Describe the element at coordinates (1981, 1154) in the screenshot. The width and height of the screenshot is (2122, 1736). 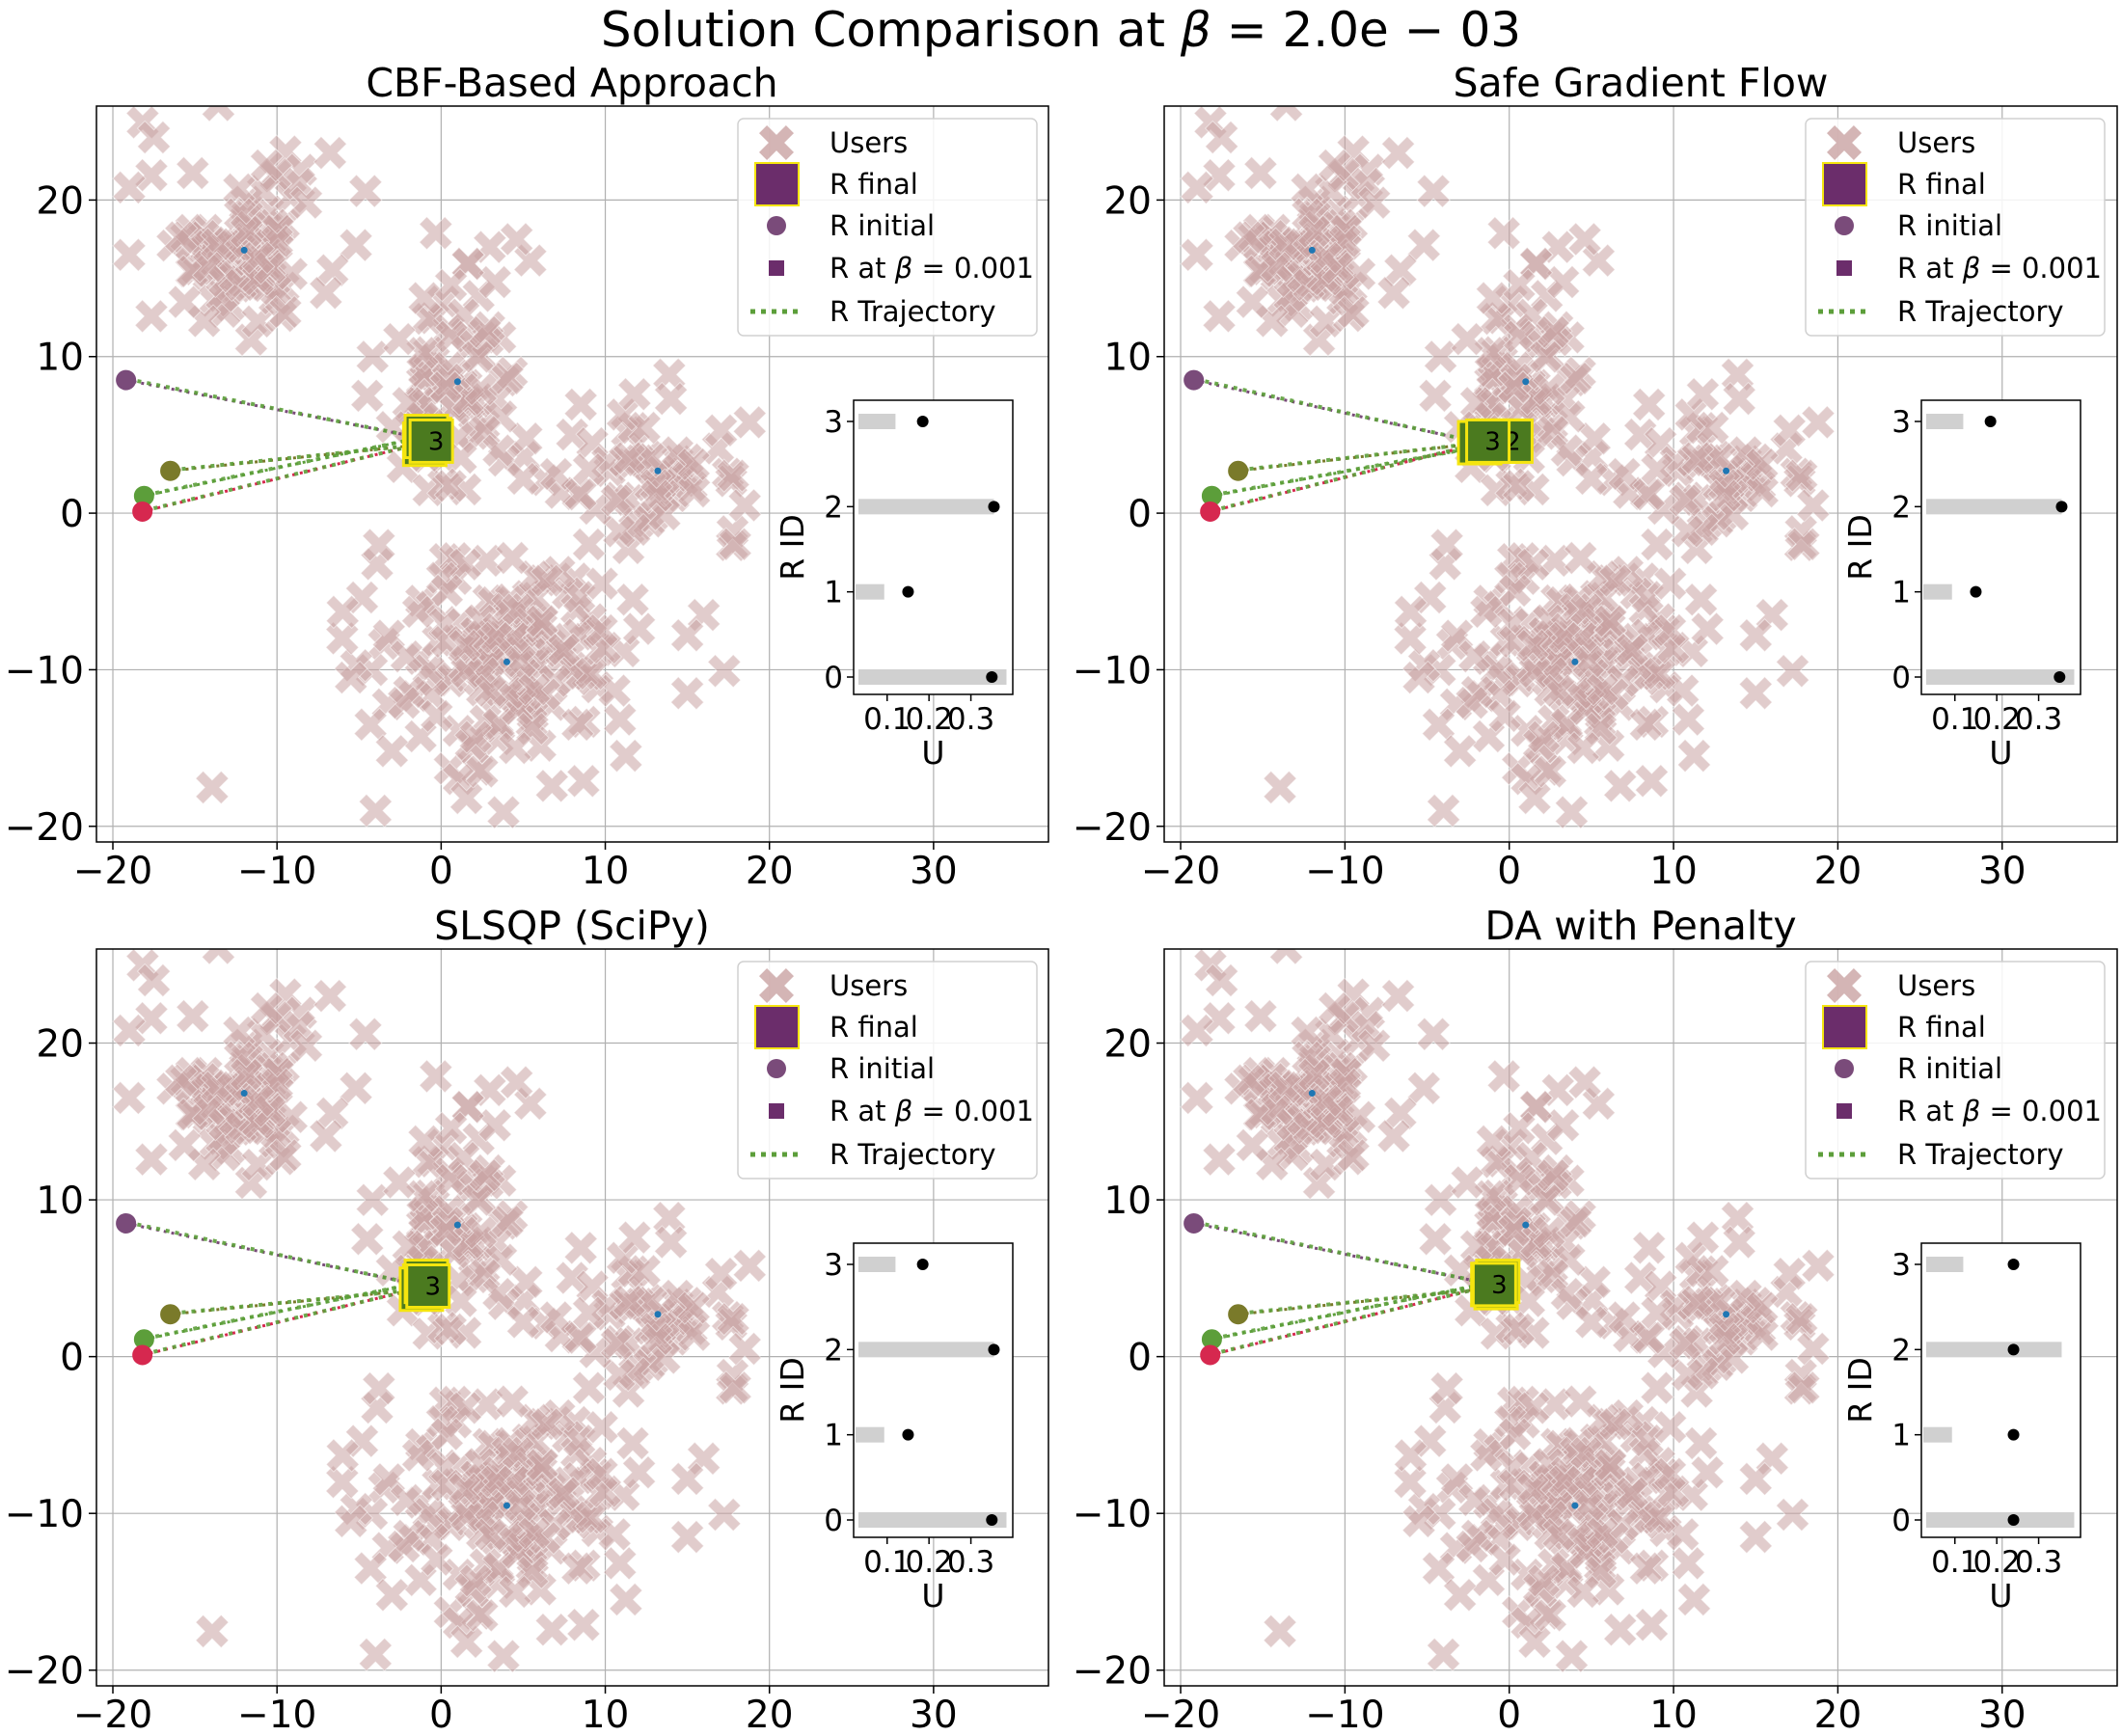
I see `legend-label: R Trajectory` at that location.